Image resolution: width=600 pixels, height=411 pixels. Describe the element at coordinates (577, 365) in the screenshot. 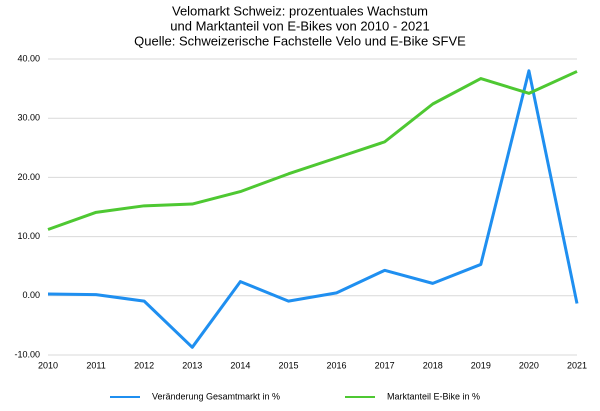

I see `x-tick-label: 2021` at that location.